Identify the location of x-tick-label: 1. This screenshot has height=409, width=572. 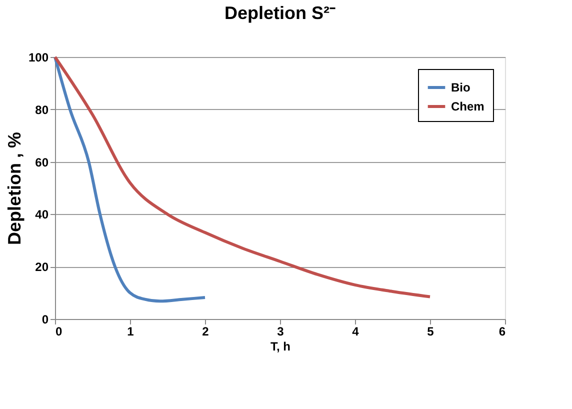
(130, 331).